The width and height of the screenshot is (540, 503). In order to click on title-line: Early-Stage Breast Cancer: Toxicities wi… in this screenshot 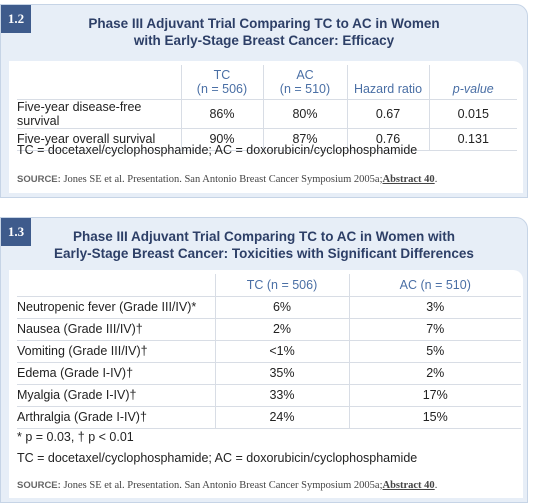, I will do `click(264, 253)`.